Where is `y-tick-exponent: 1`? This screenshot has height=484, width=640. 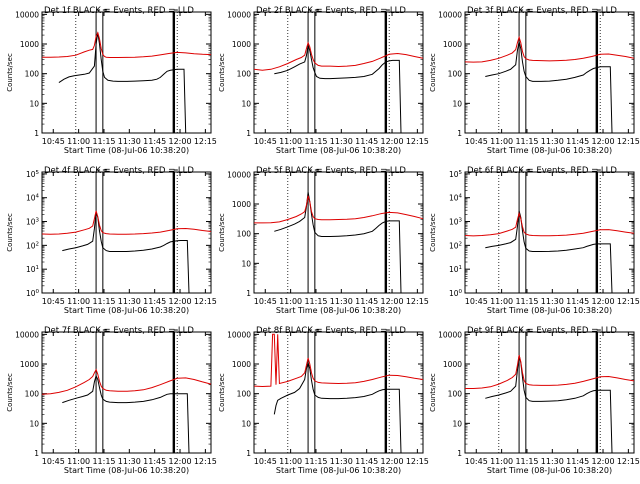
y-tick-exponent: 1 is located at coordinates (38, 268).